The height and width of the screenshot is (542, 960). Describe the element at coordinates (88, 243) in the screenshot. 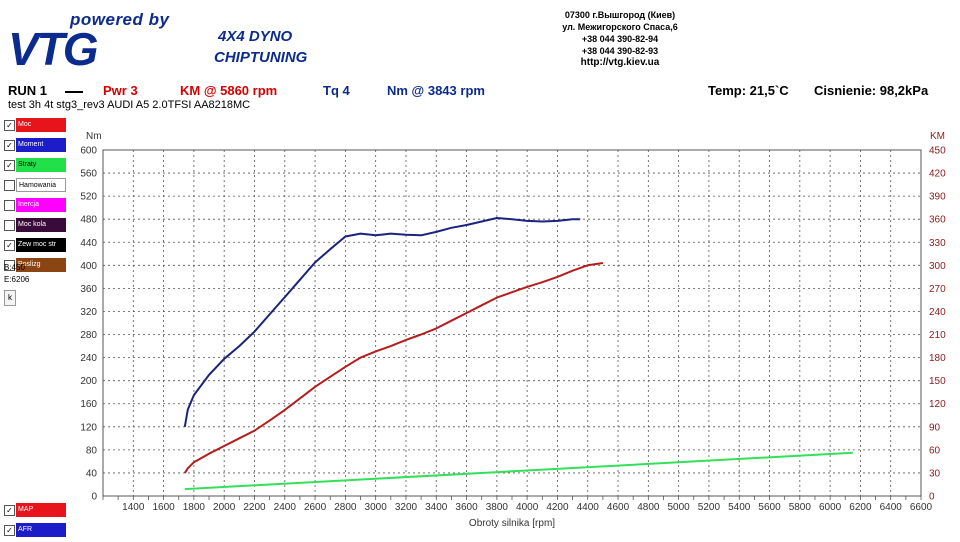

I see `y-left-tick-label: 440` at that location.